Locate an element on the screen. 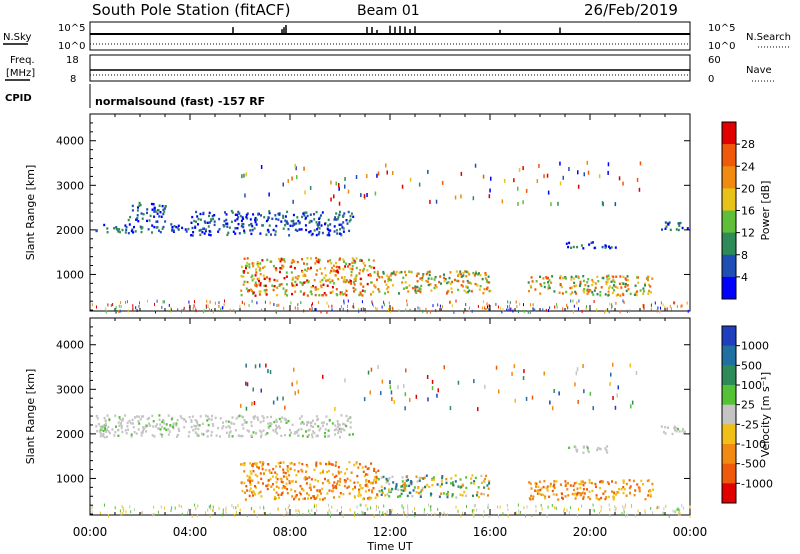  x-tick-label: 00:00 is located at coordinates (90, 532).